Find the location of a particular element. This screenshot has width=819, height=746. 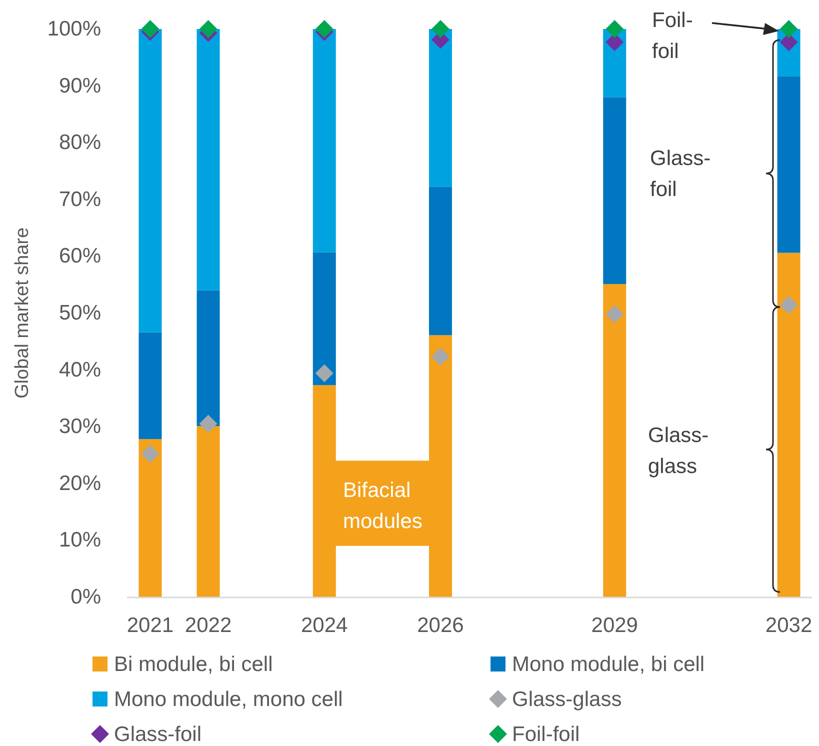

x-tick-label: 2024 is located at coordinates (324, 625).